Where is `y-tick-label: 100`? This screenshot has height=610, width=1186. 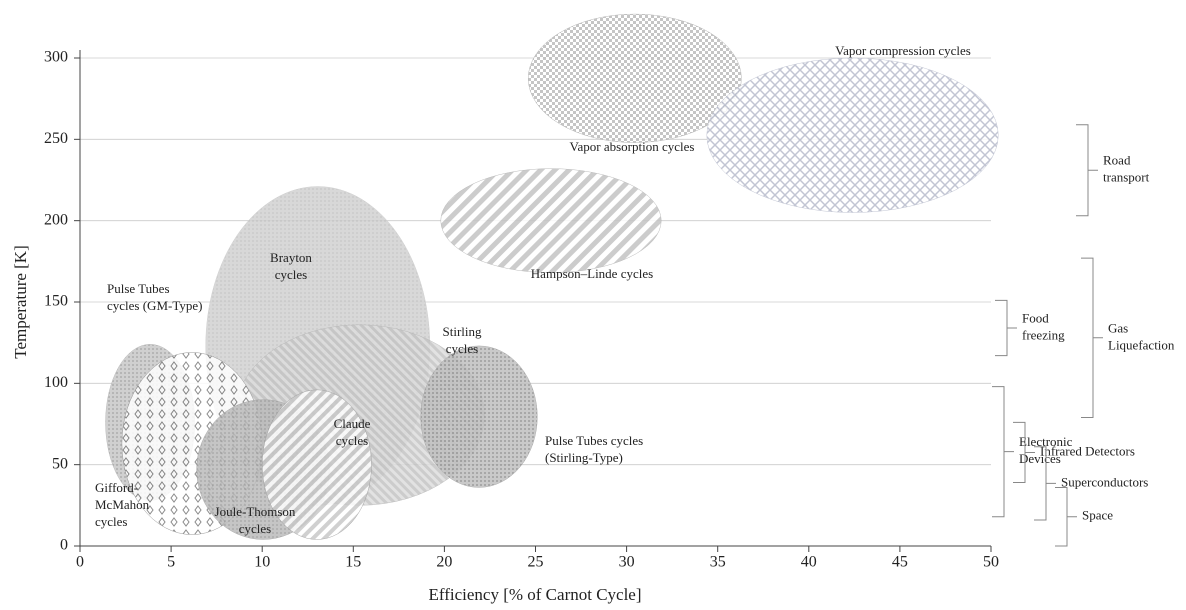 y-tick-label: 100 is located at coordinates (56, 382).